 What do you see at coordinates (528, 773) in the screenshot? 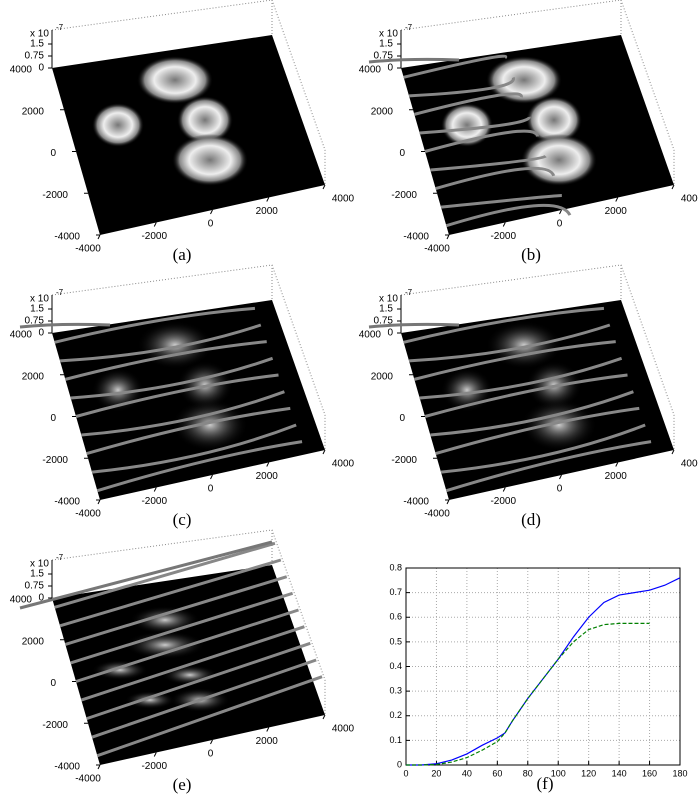
I see `x-tick-label: 80` at bounding box center [528, 773].